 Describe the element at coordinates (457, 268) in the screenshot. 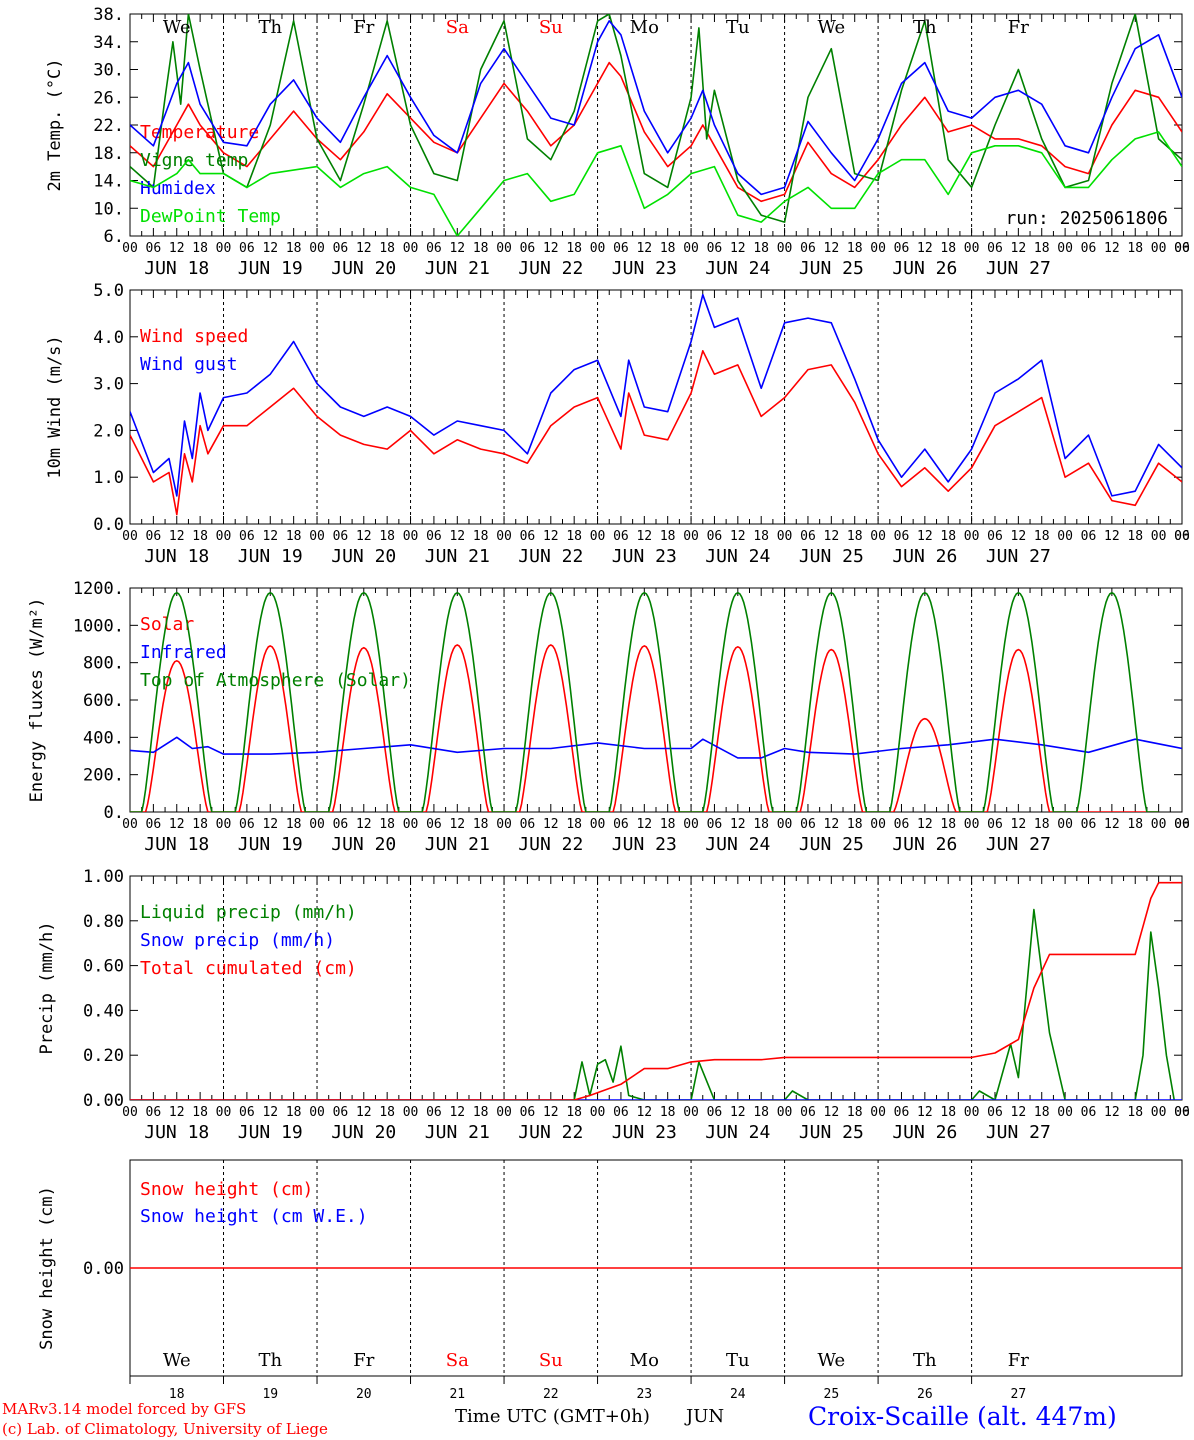

I see `date-label: JUN 21` at that location.